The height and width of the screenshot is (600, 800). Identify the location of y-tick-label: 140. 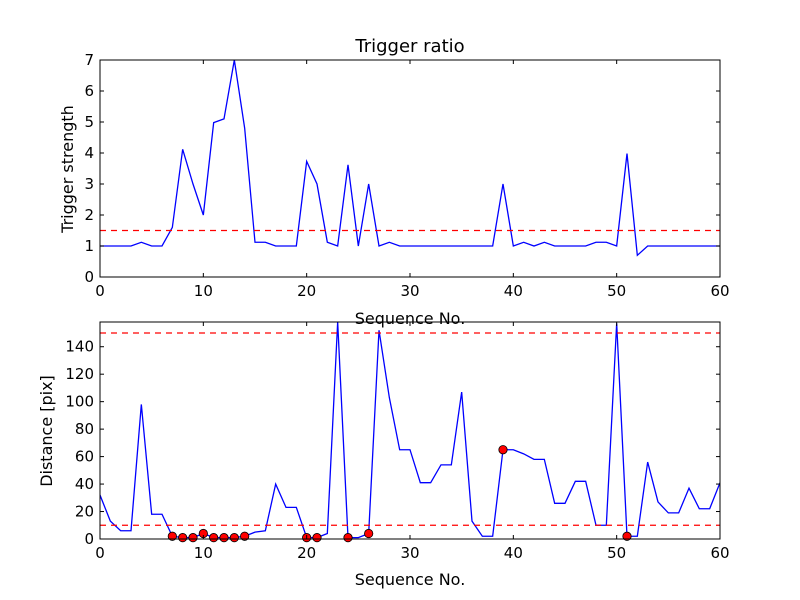
(79, 347).